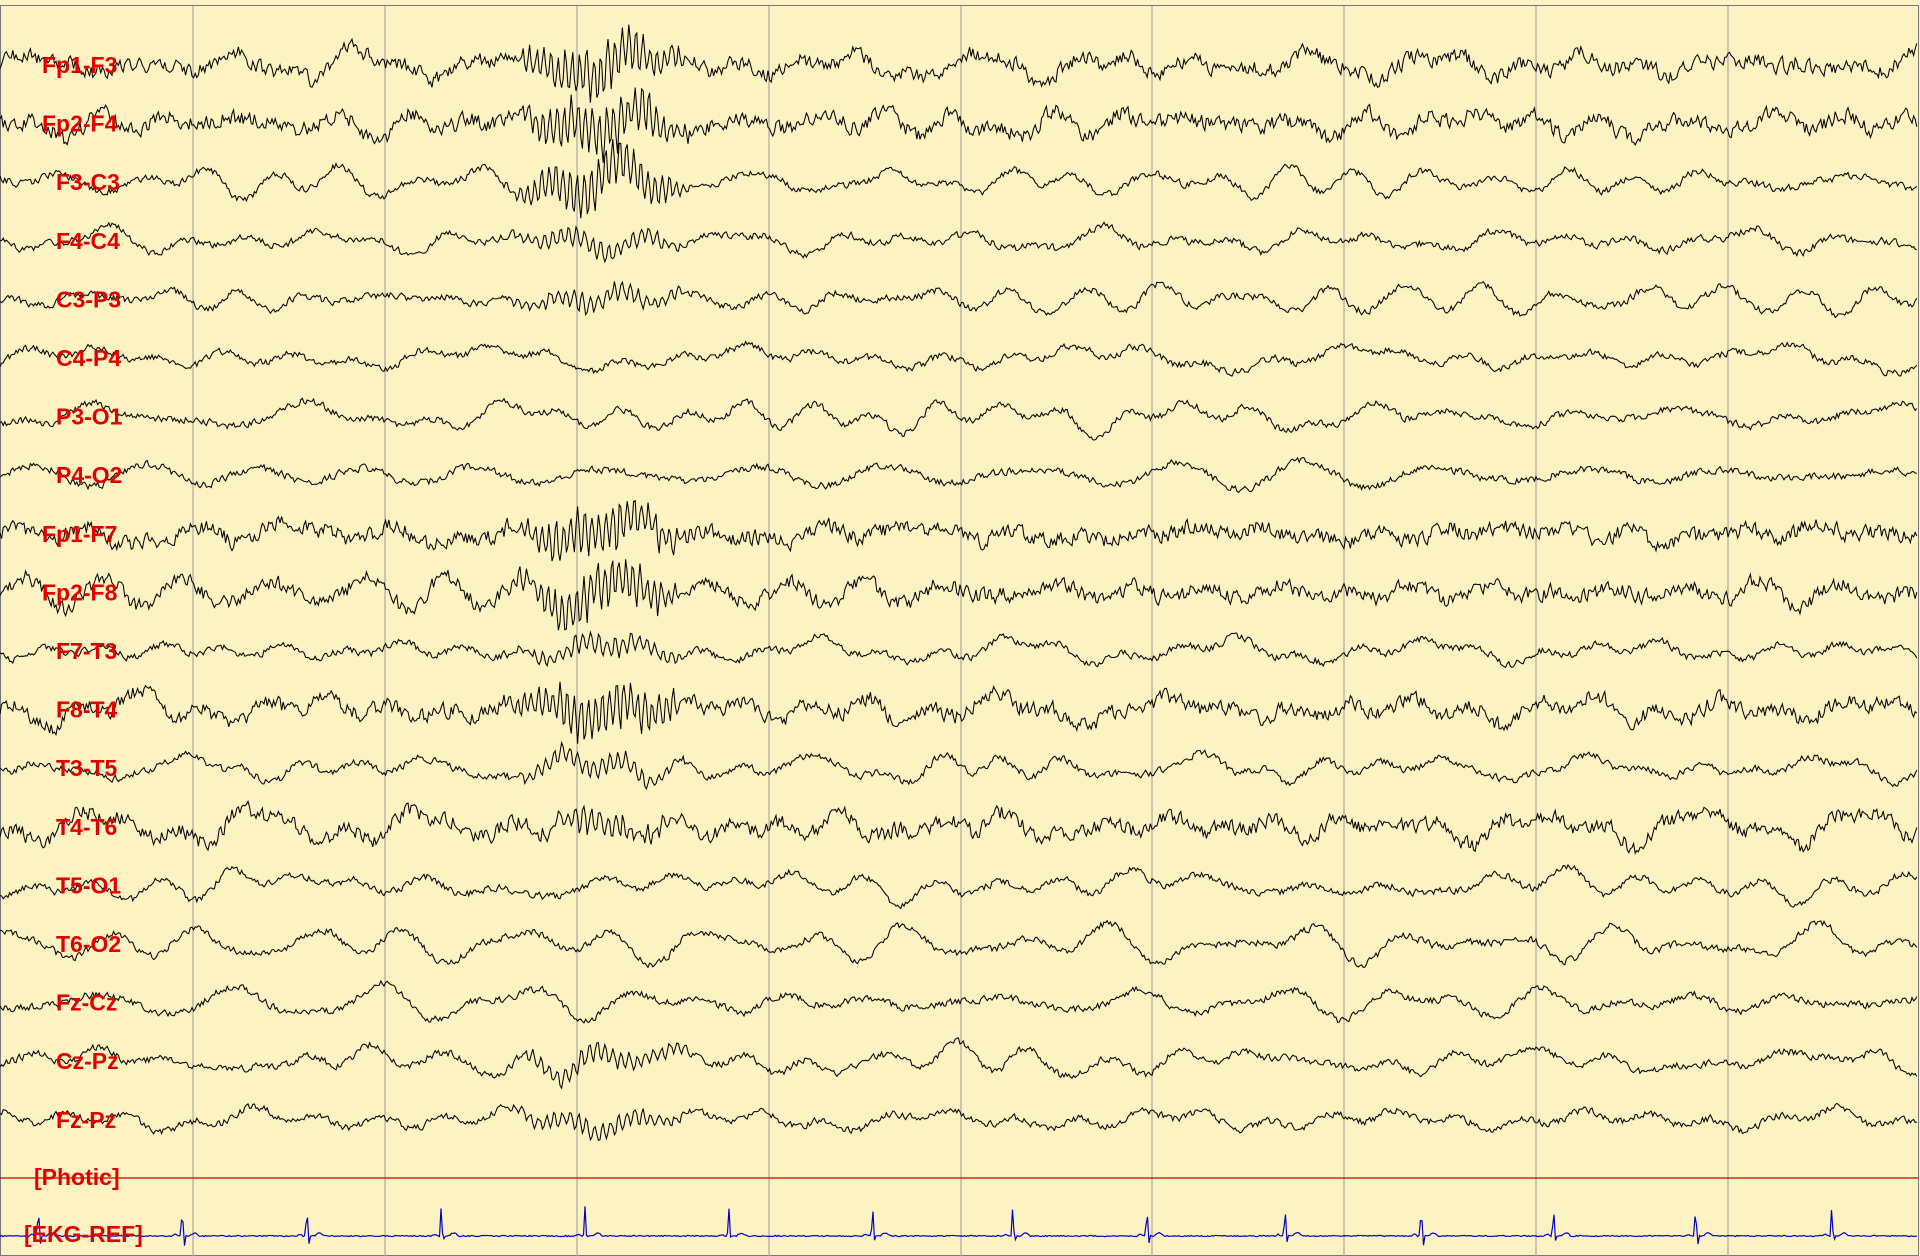  What do you see at coordinates (86, 827) in the screenshot?
I see `channel-label-t4-t6: T4-T6` at bounding box center [86, 827].